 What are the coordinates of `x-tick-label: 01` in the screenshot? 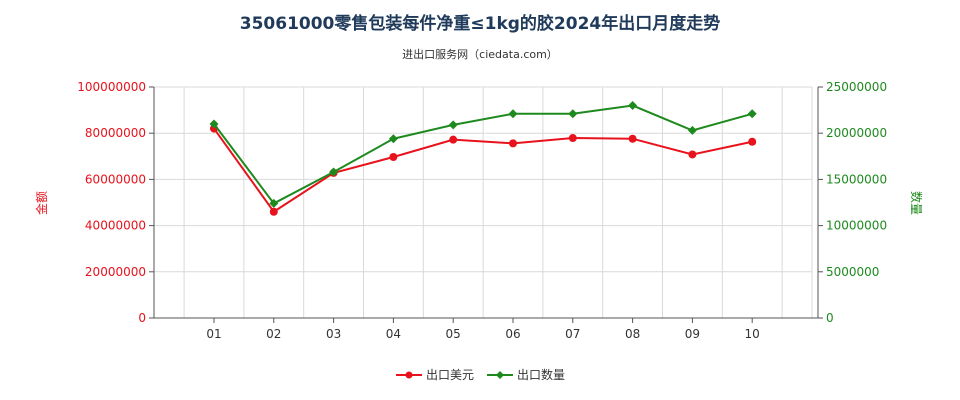 It's located at (213, 334).